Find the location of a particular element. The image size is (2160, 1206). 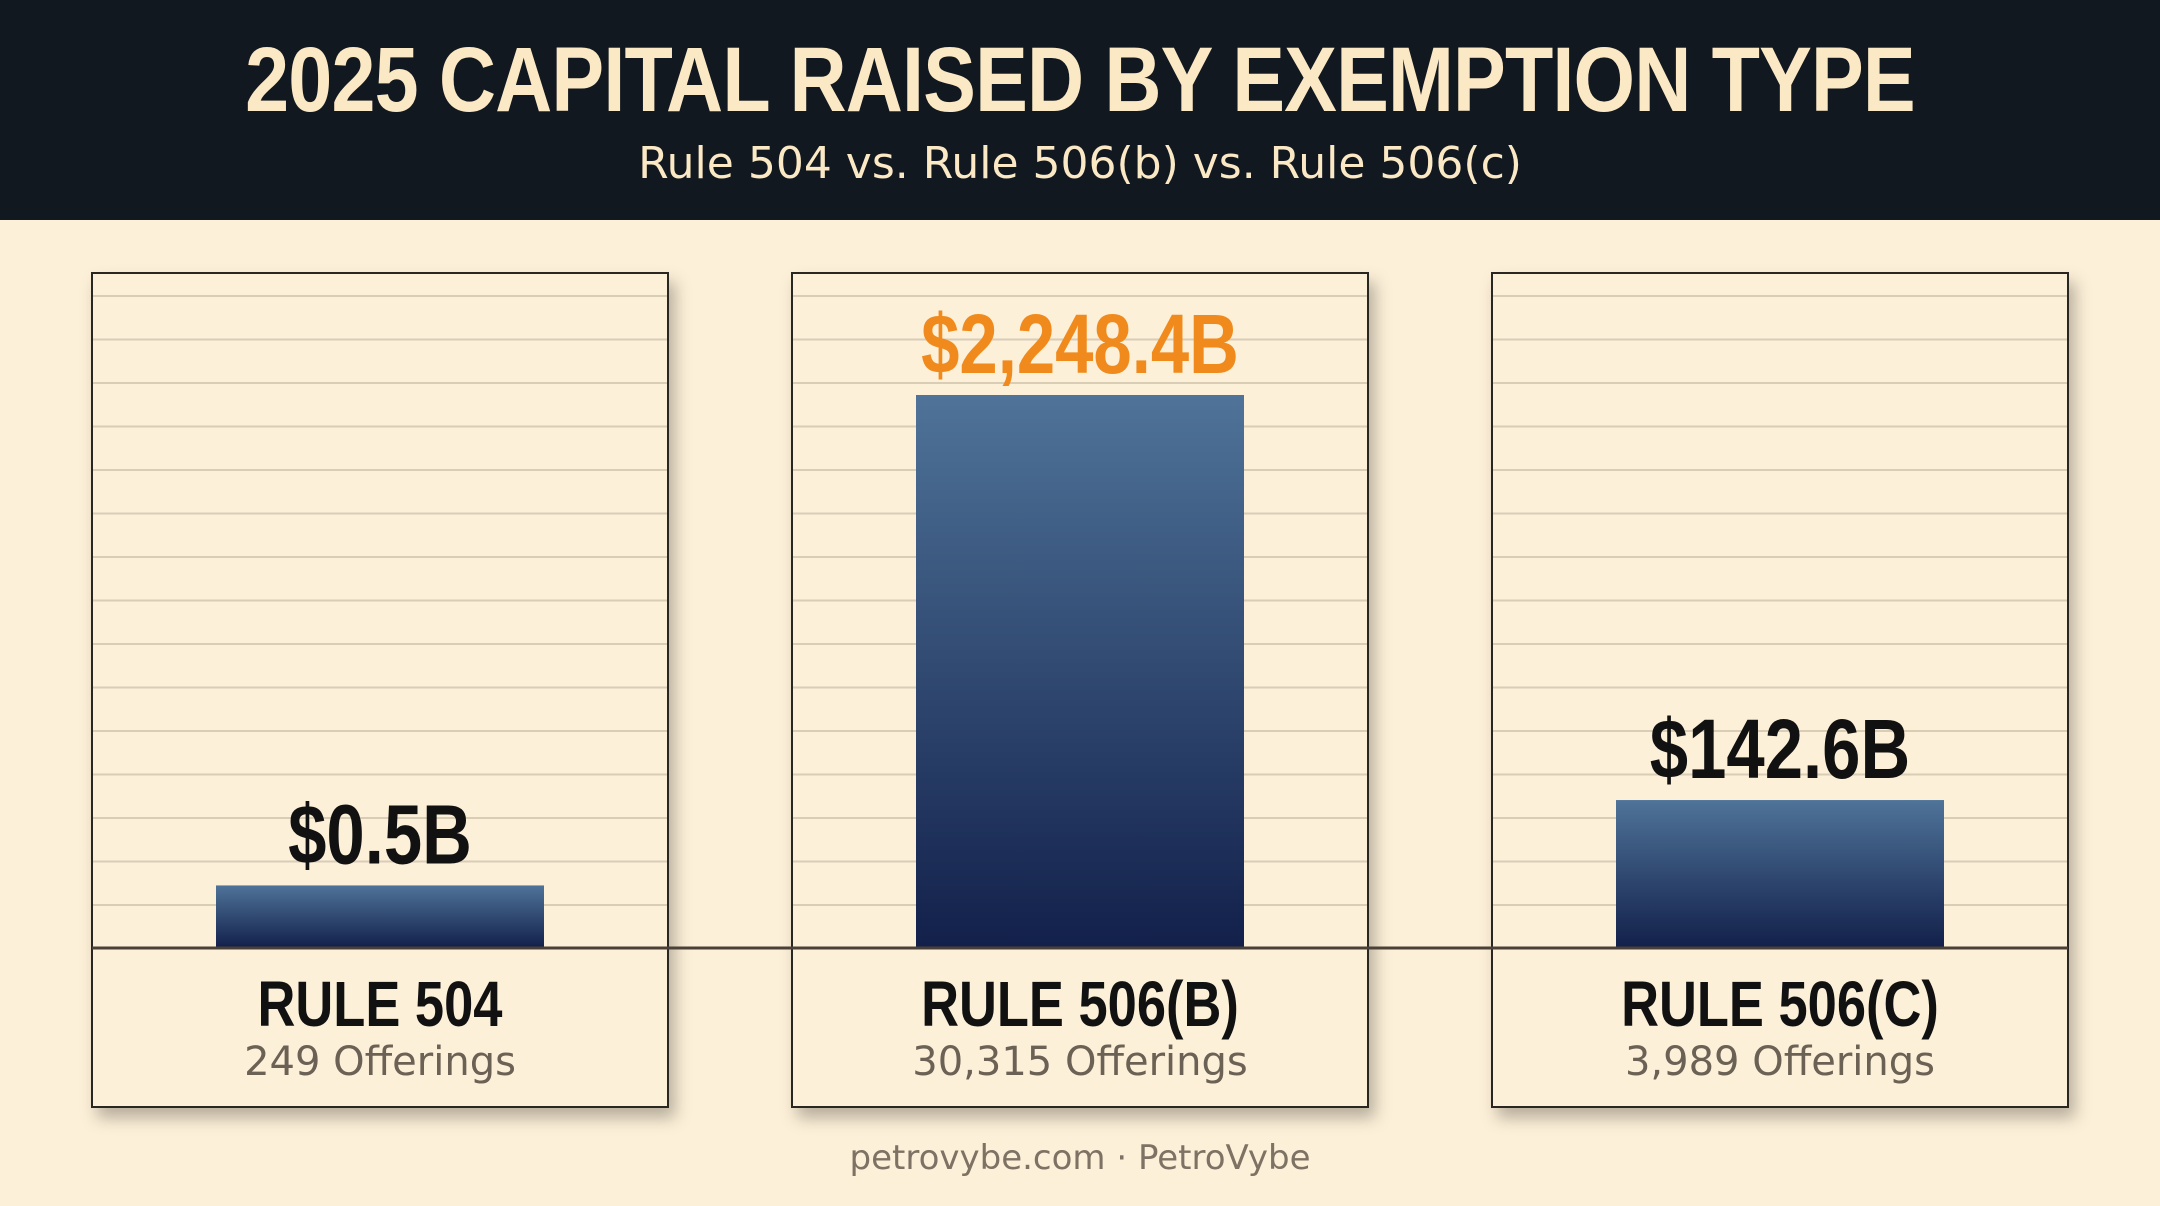

chart-title: 2025 Capital Raised by Exemption Type is located at coordinates (1080, 80).